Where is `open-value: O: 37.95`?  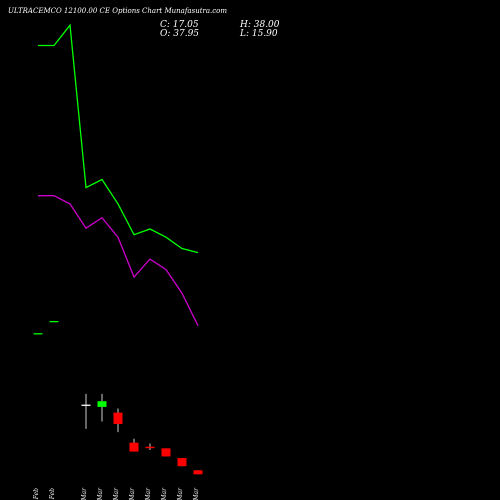 open-value: O: 37.95 is located at coordinates (180, 34).